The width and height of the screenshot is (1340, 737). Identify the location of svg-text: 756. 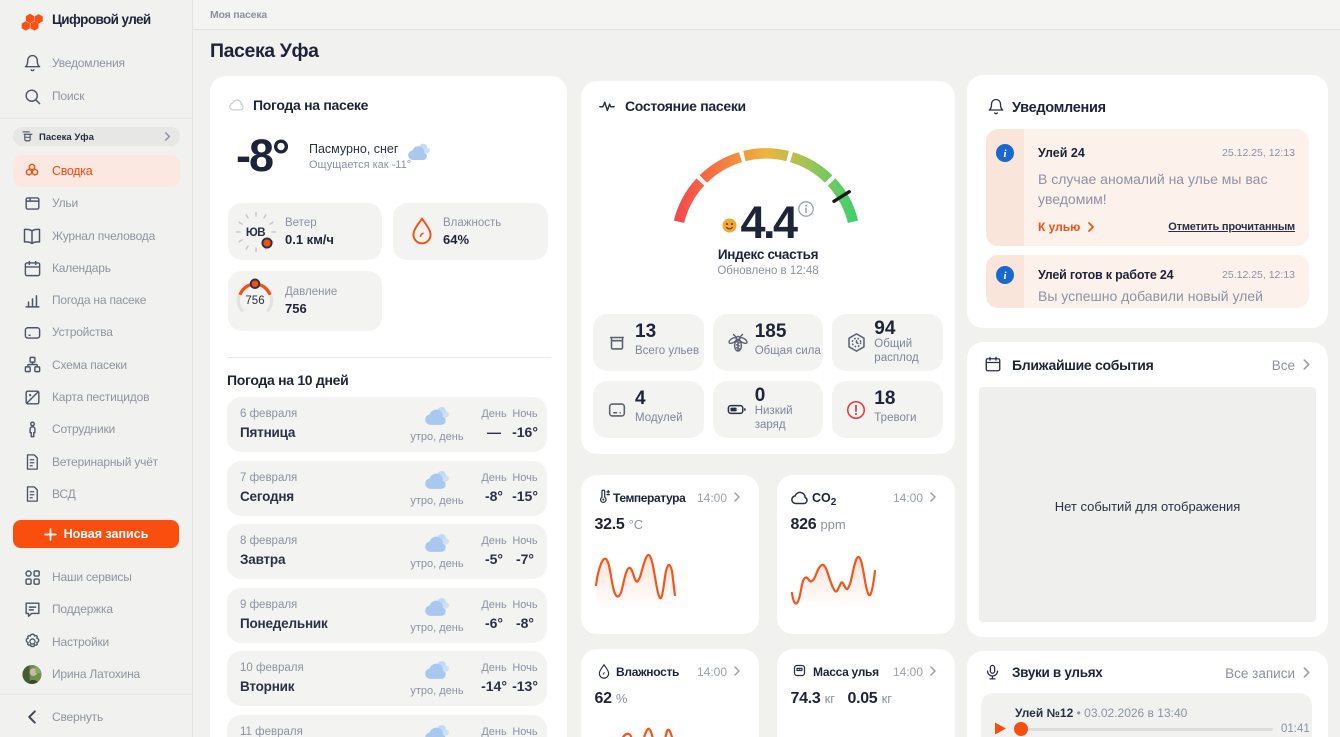
(254, 301).